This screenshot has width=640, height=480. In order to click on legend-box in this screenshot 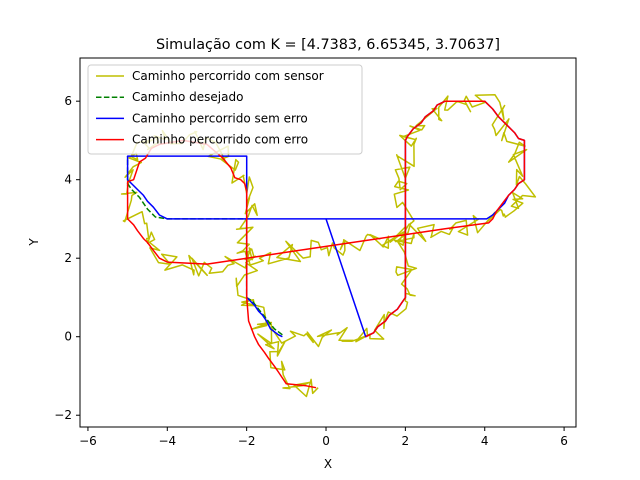, I will do `click(225, 109)`.